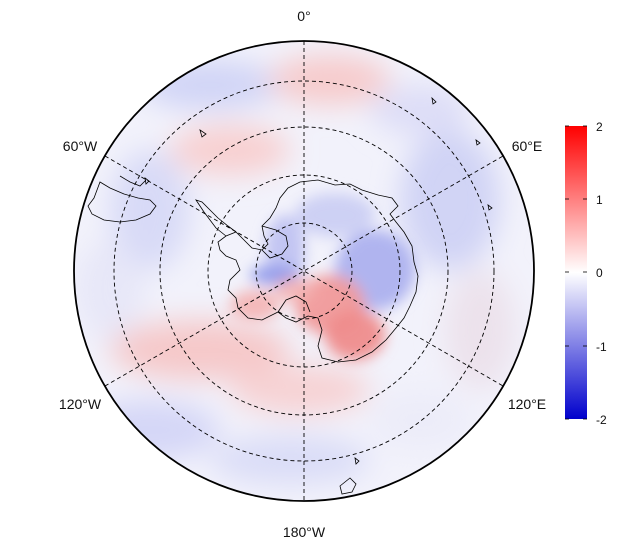  Describe the element at coordinates (304, 532) in the screenshot. I see `label-180w: 180°W` at that location.